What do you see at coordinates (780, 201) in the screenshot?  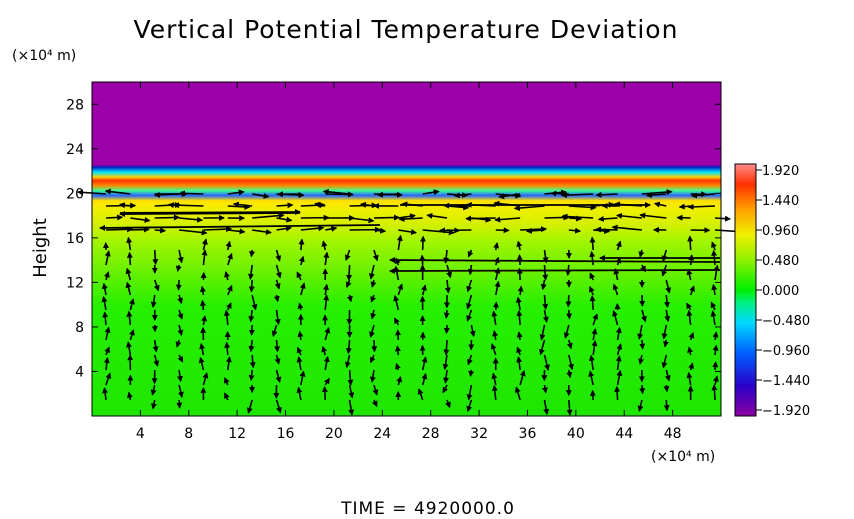 I see `colorbar-tick-label: 1.440` at bounding box center [780, 201].